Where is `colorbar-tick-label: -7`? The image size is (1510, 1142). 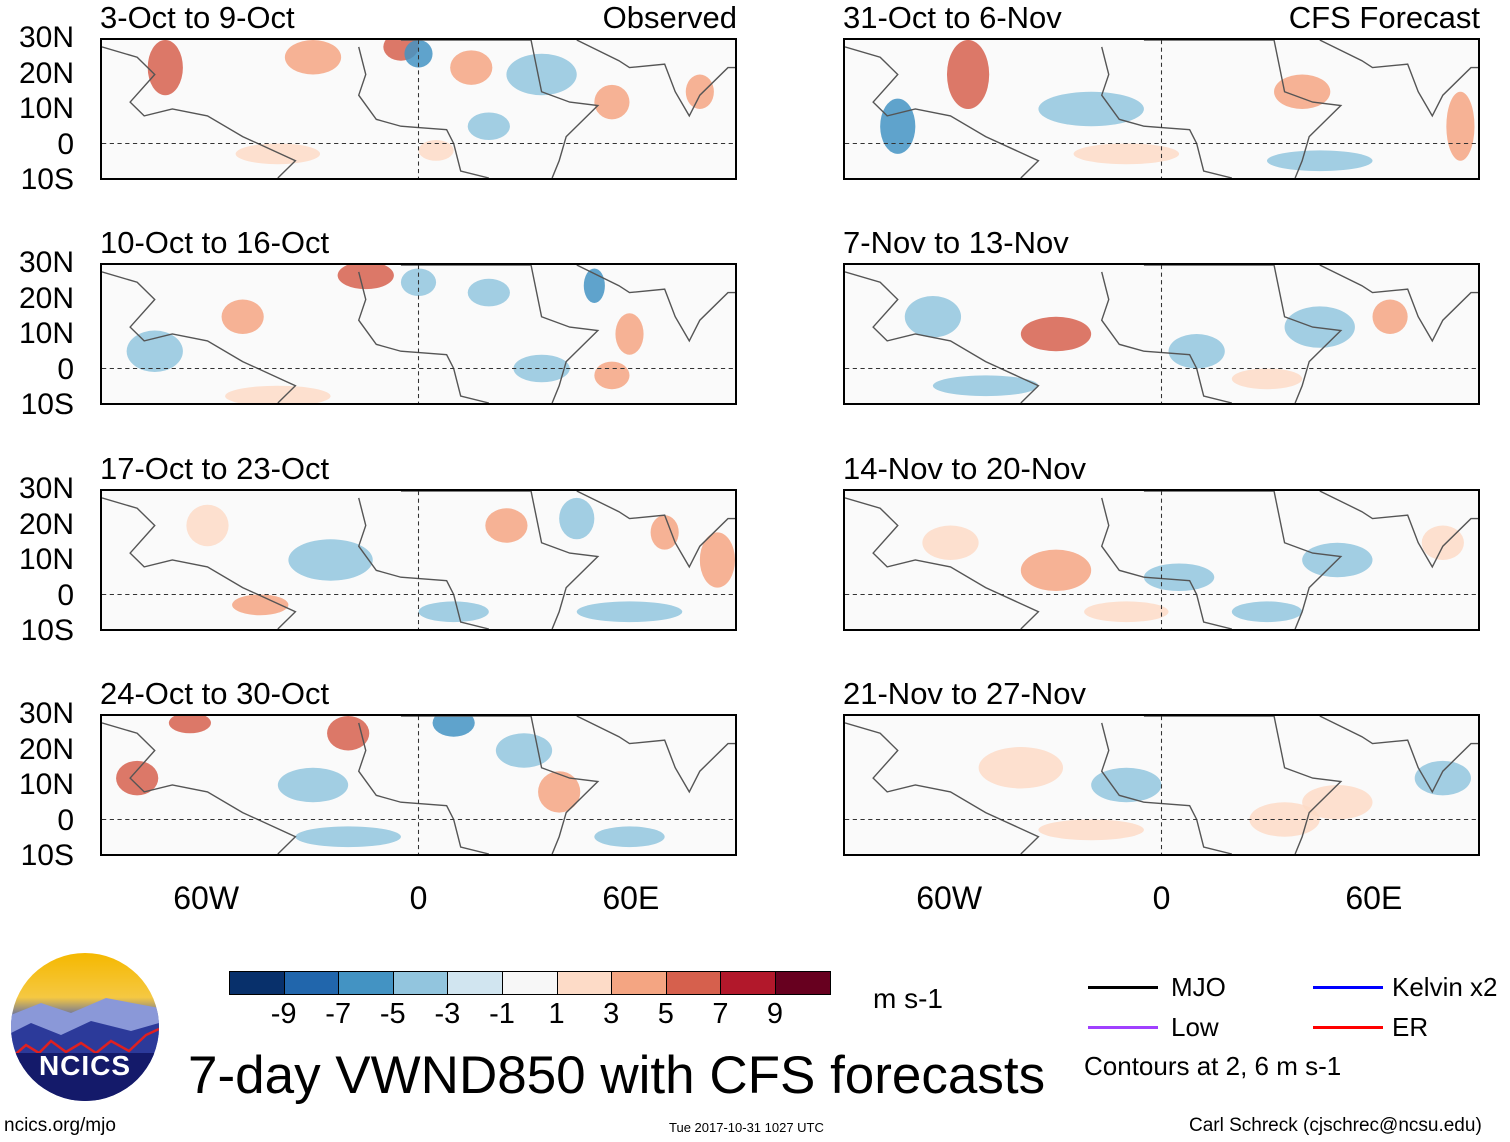
colorbar-tick-label: -7 is located at coordinates (338, 1014).